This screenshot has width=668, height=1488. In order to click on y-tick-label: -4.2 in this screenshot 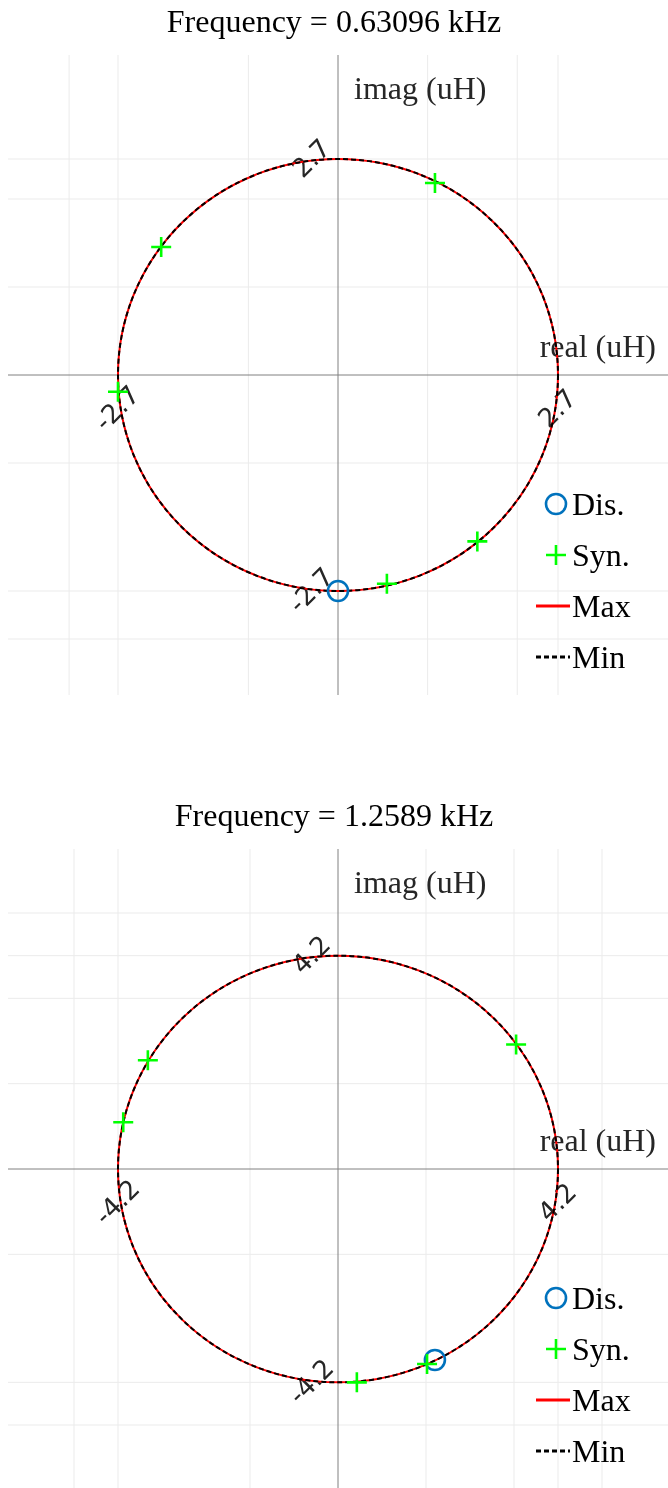, I will do `click(311, 1381)`.